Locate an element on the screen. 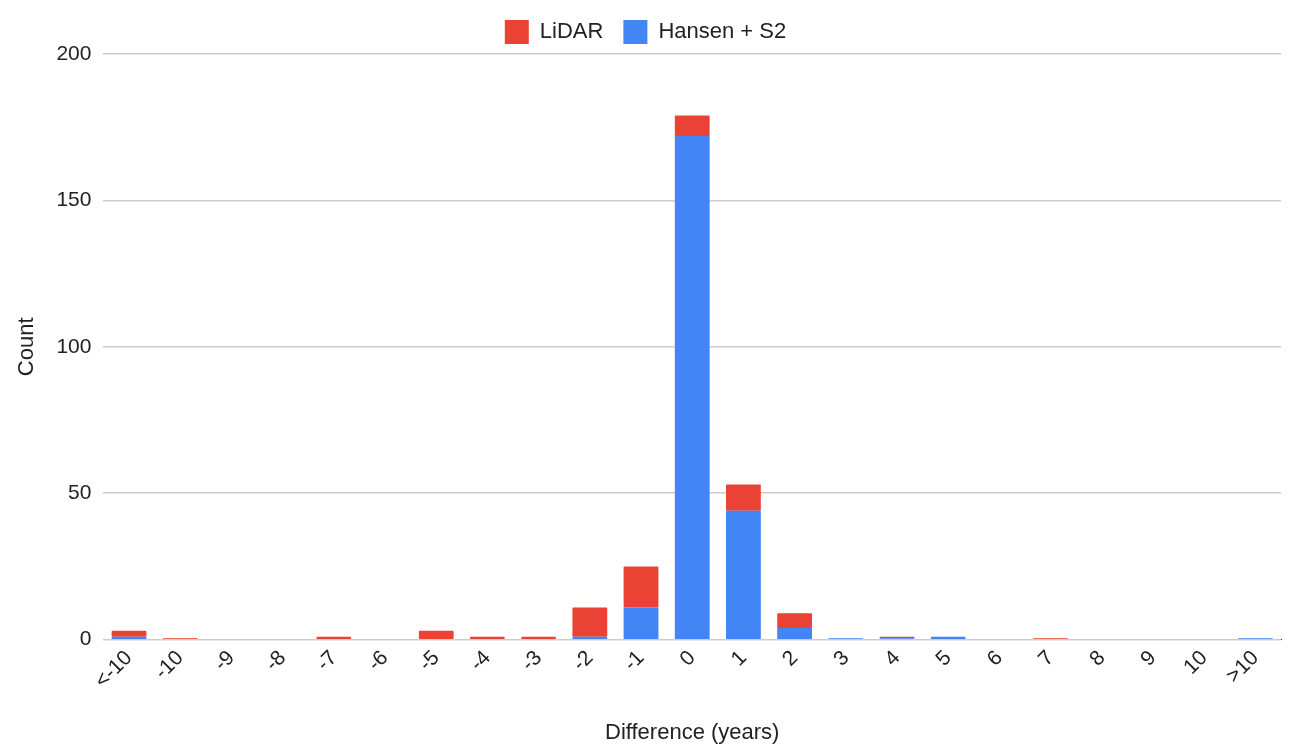 The height and width of the screenshot is (756, 1291). x-tick-label: 4 is located at coordinates (892, 657).